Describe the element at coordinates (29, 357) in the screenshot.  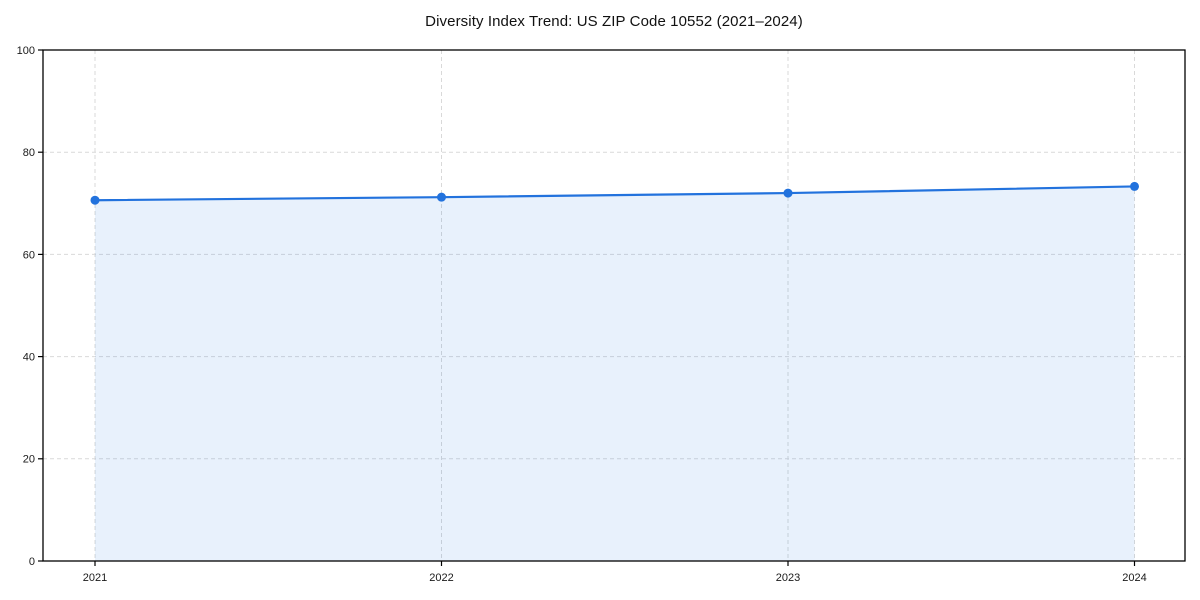
I see `y-axis-tick-label: 40` at that location.